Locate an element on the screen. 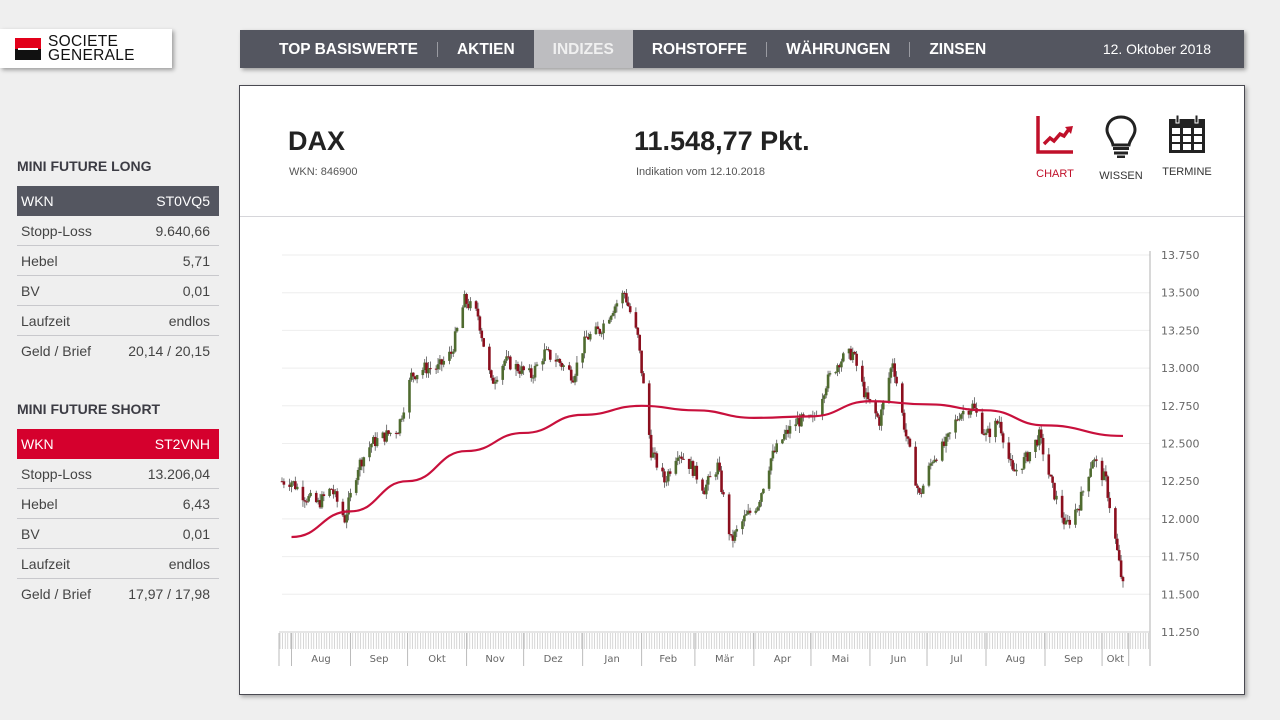 The height and width of the screenshot is (720, 1280). row-value: 0,01 is located at coordinates (196, 533).